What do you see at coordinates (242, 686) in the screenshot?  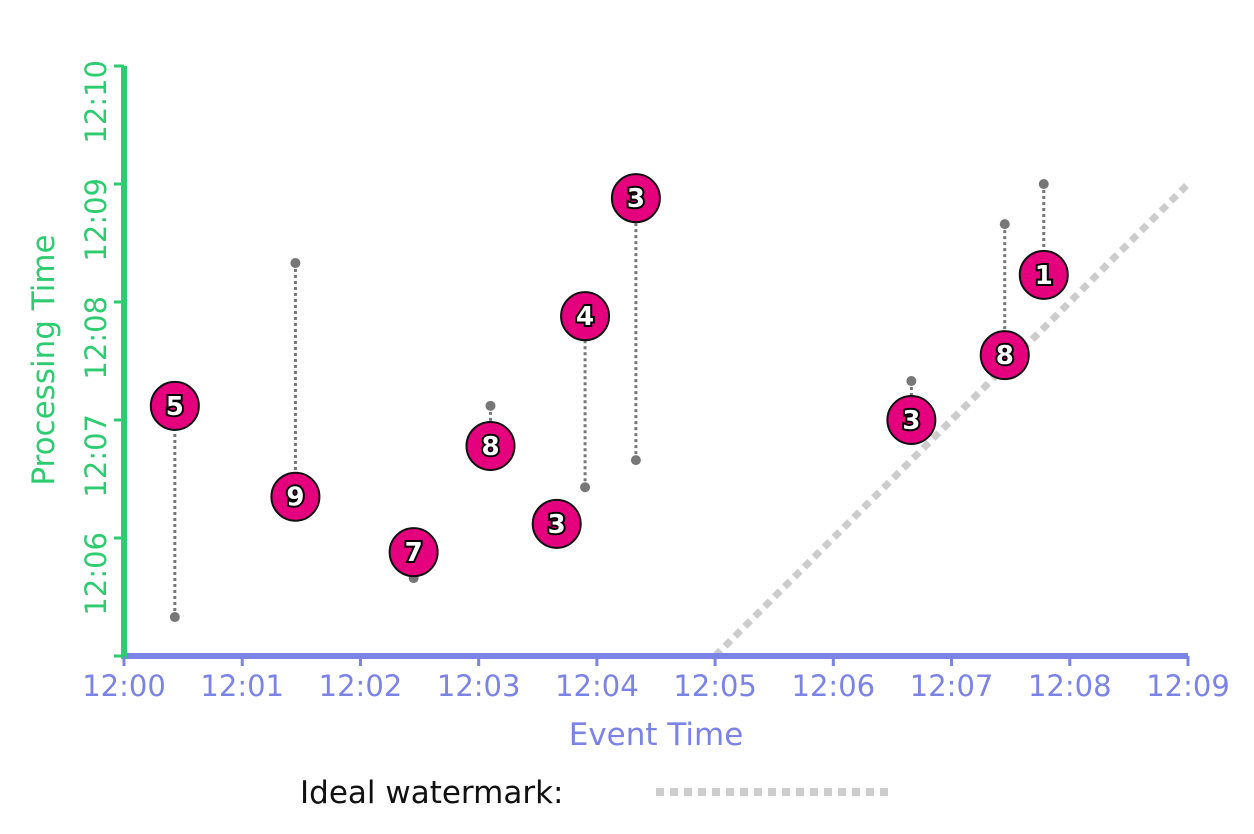 I see `x-tick-label: 12:01` at bounding box center [242, 686].